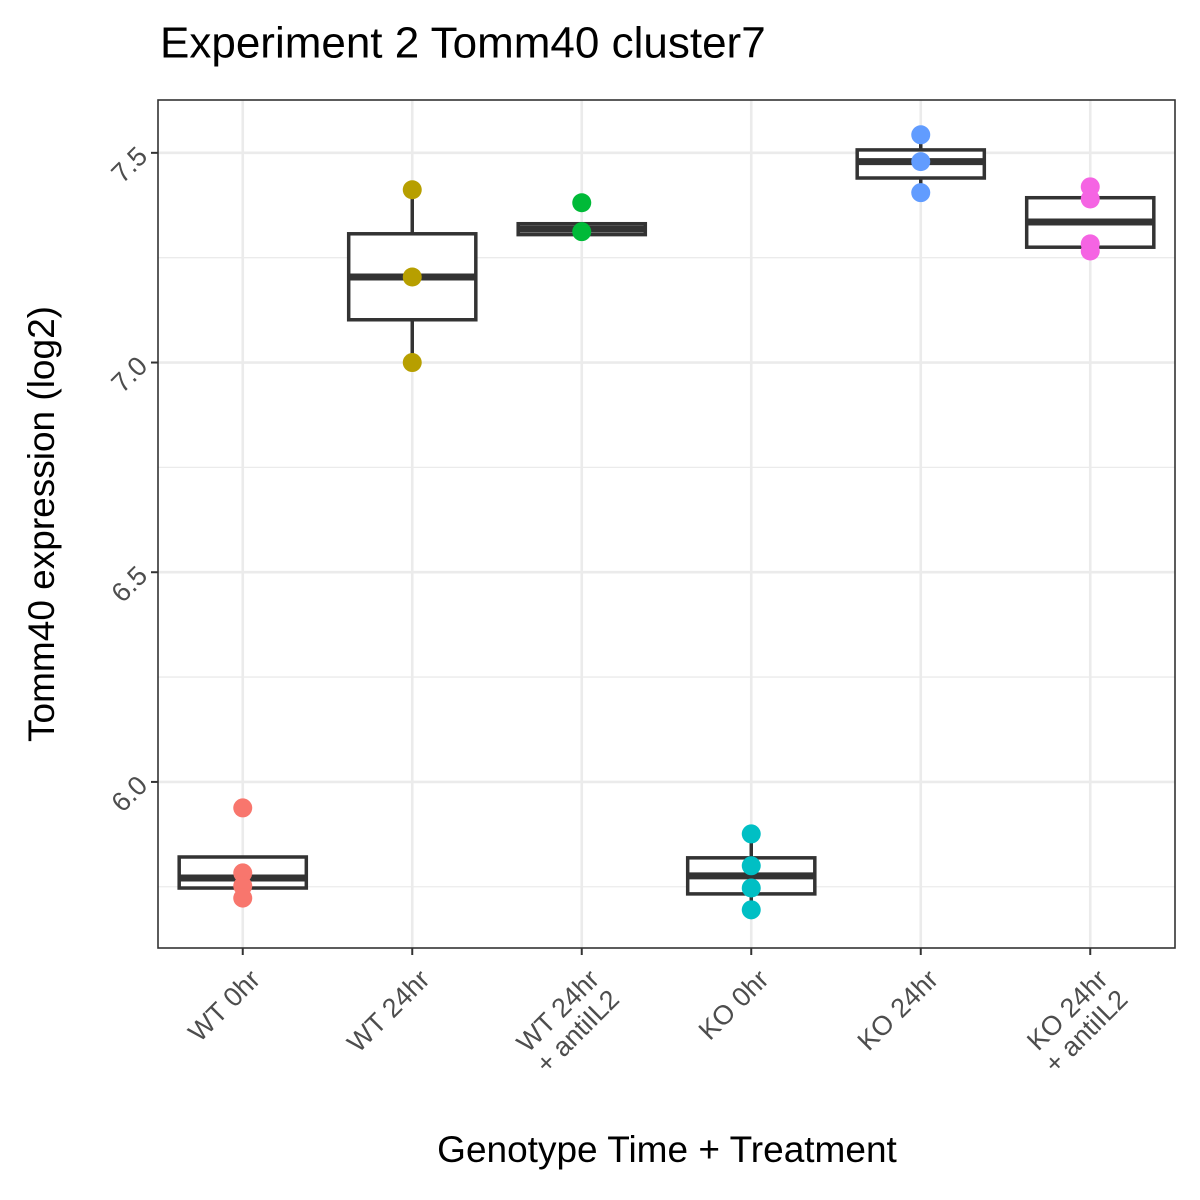  I want to click on y-tick-label: 7.5, so click(130, 165).